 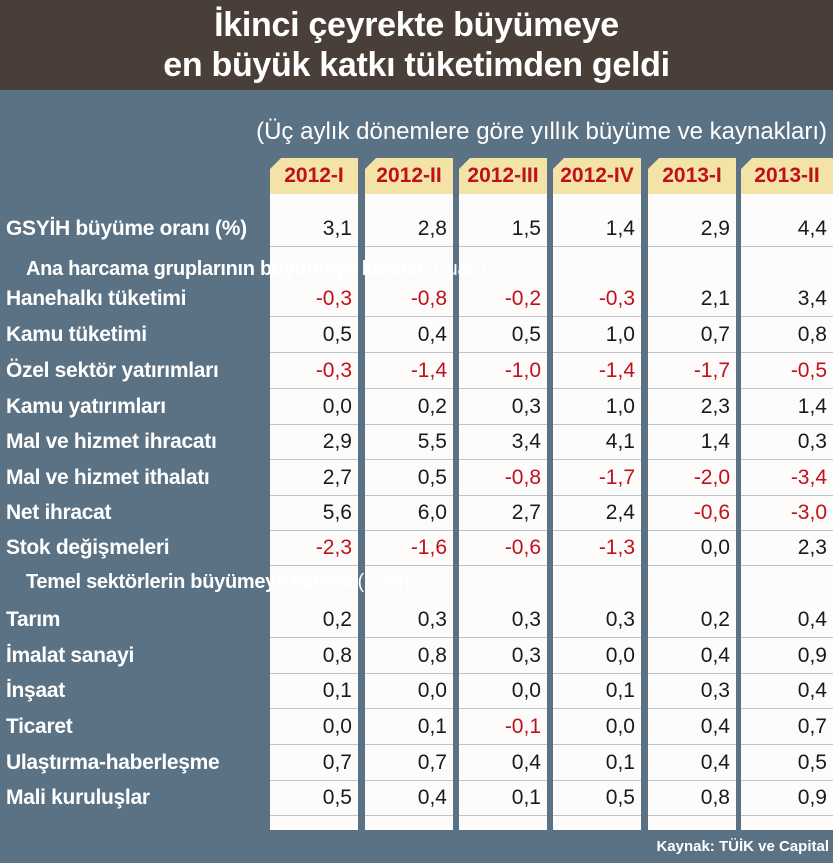 I want to click on row-label: Net ihracat, so click(x=59, y=512).